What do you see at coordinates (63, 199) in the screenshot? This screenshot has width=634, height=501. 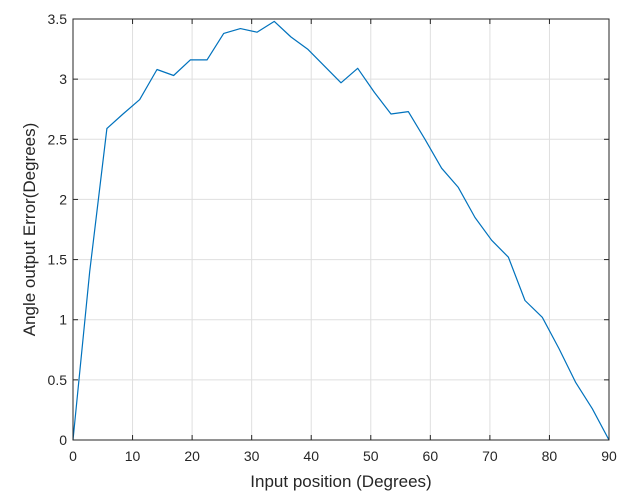 I see `y-tick-label: 2` at bounding box center [63, 199].